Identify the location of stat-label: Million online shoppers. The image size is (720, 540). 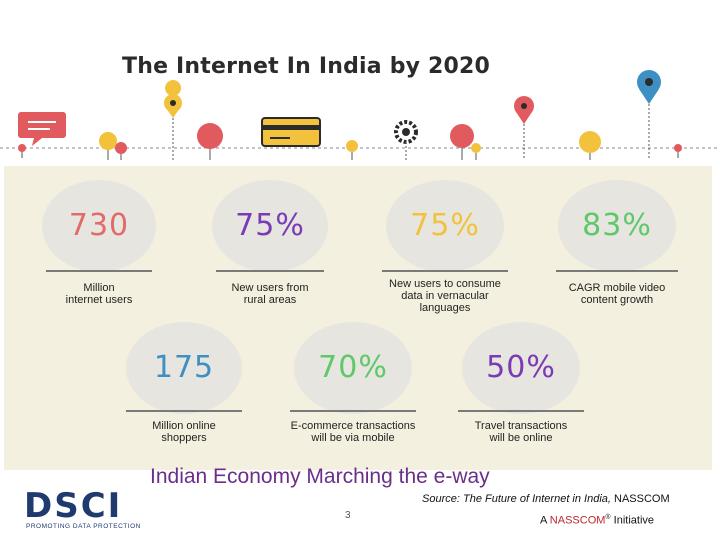
(184, 432).